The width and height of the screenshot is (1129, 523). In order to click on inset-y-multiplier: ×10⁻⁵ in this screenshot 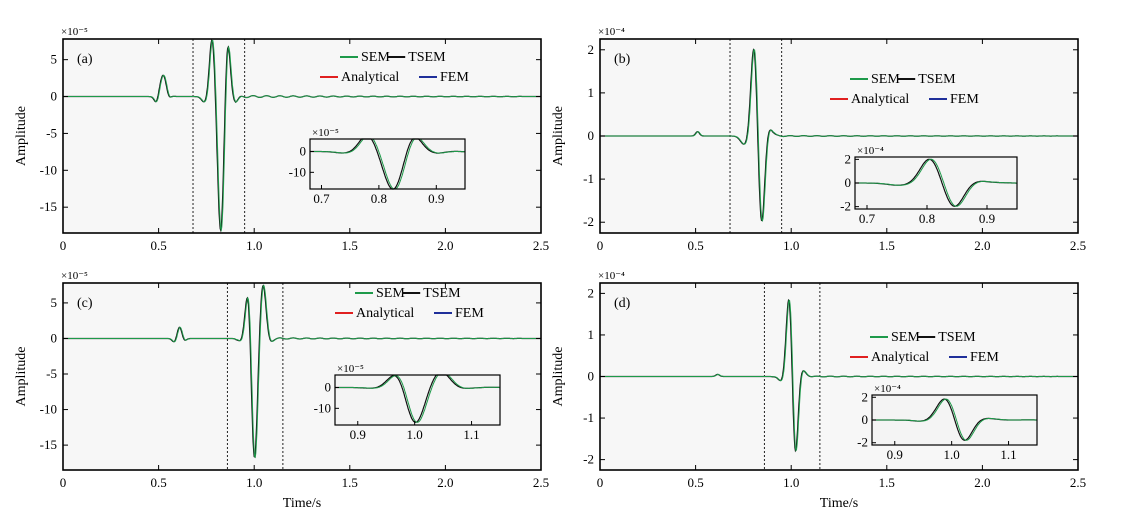, I will do `click(350, 369)`.